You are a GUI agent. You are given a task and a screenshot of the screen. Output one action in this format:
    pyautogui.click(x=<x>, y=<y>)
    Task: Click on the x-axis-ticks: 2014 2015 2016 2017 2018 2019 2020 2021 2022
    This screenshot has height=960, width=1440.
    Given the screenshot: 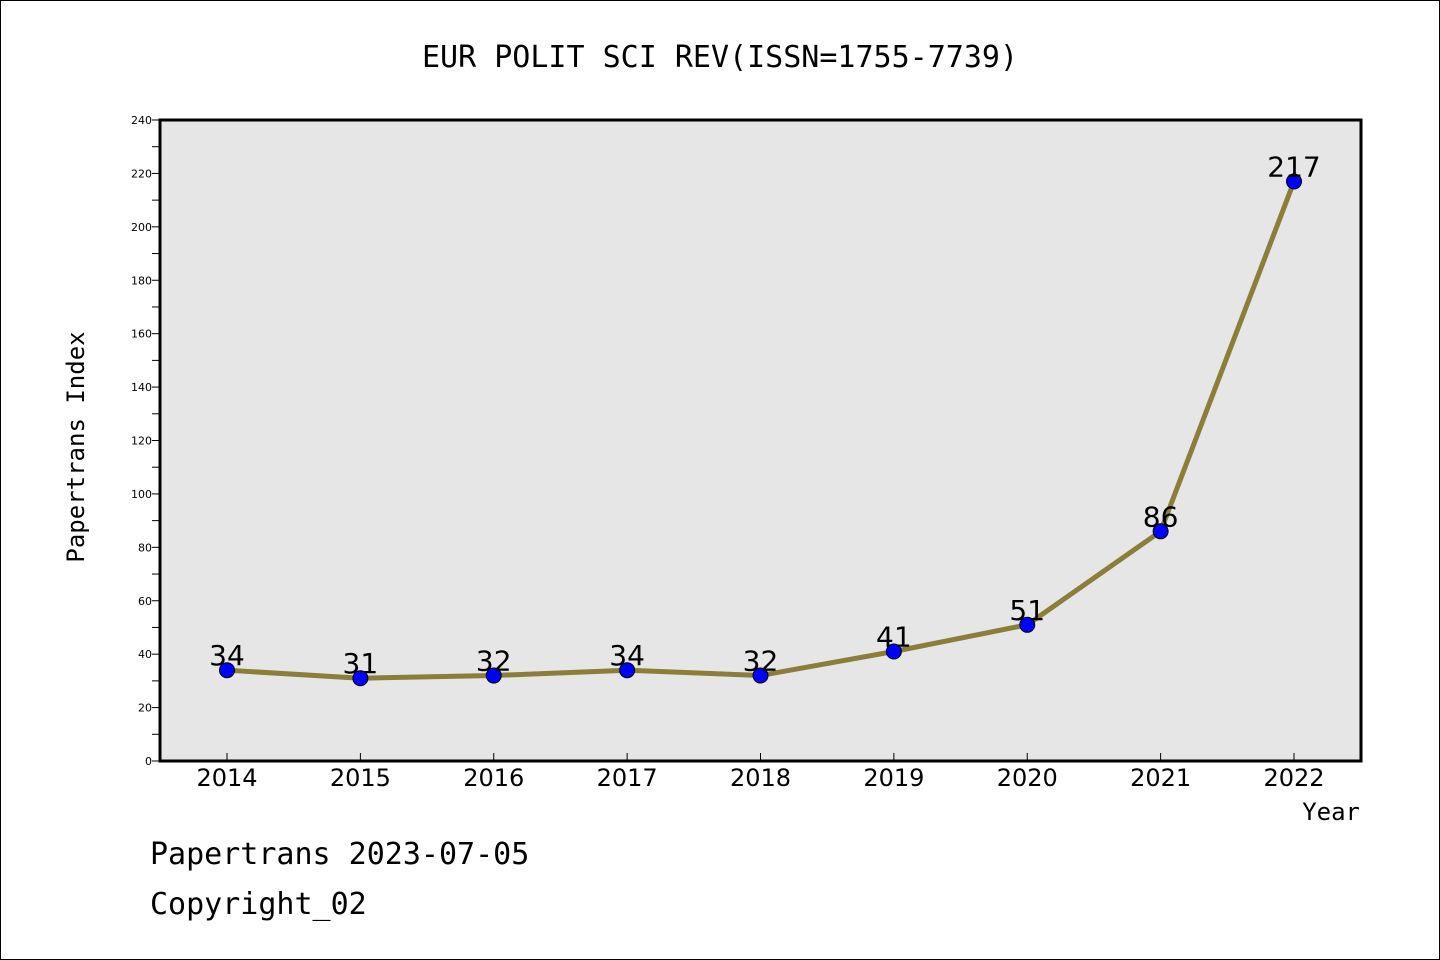 What is the action you would take?
    pyautogui.click(x=760, y=772)
    